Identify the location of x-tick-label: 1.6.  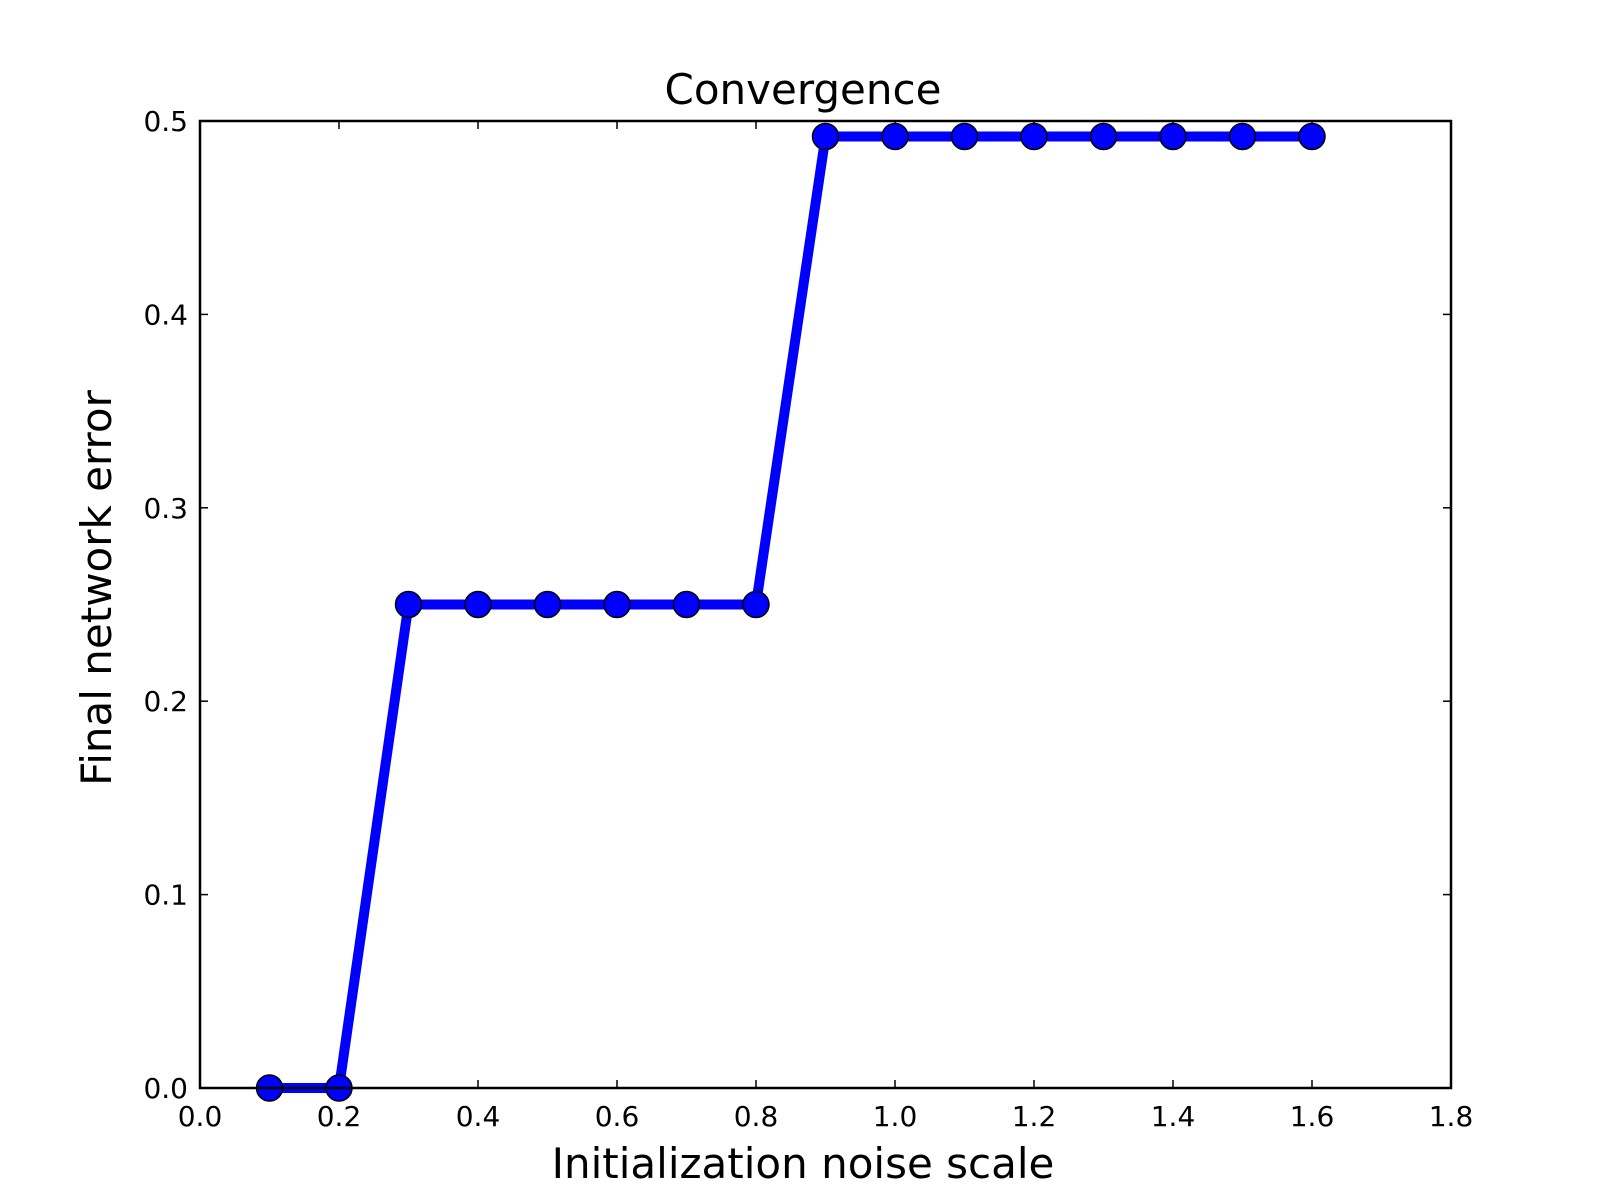
(1312, 1116).